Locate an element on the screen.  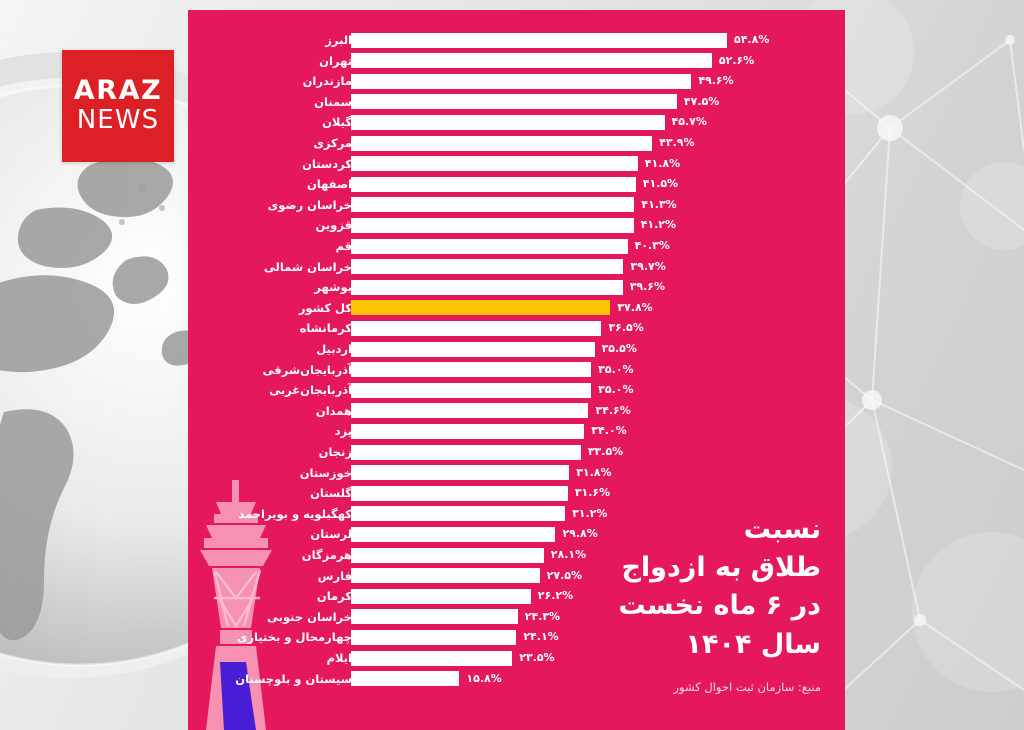
bar-chart-row: تهران ۵۲.۶% is located at coordinates (516, 61).